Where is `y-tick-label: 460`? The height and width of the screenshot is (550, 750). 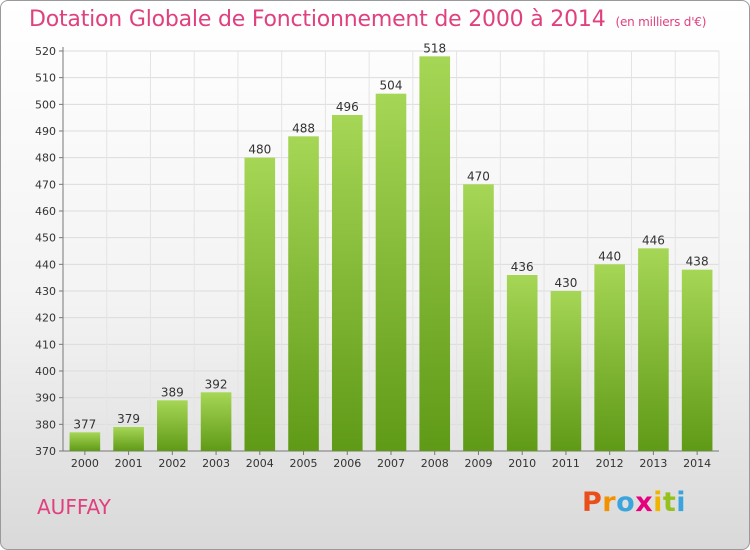
y-tick-label: 460 is located at coordinates (45, 211).